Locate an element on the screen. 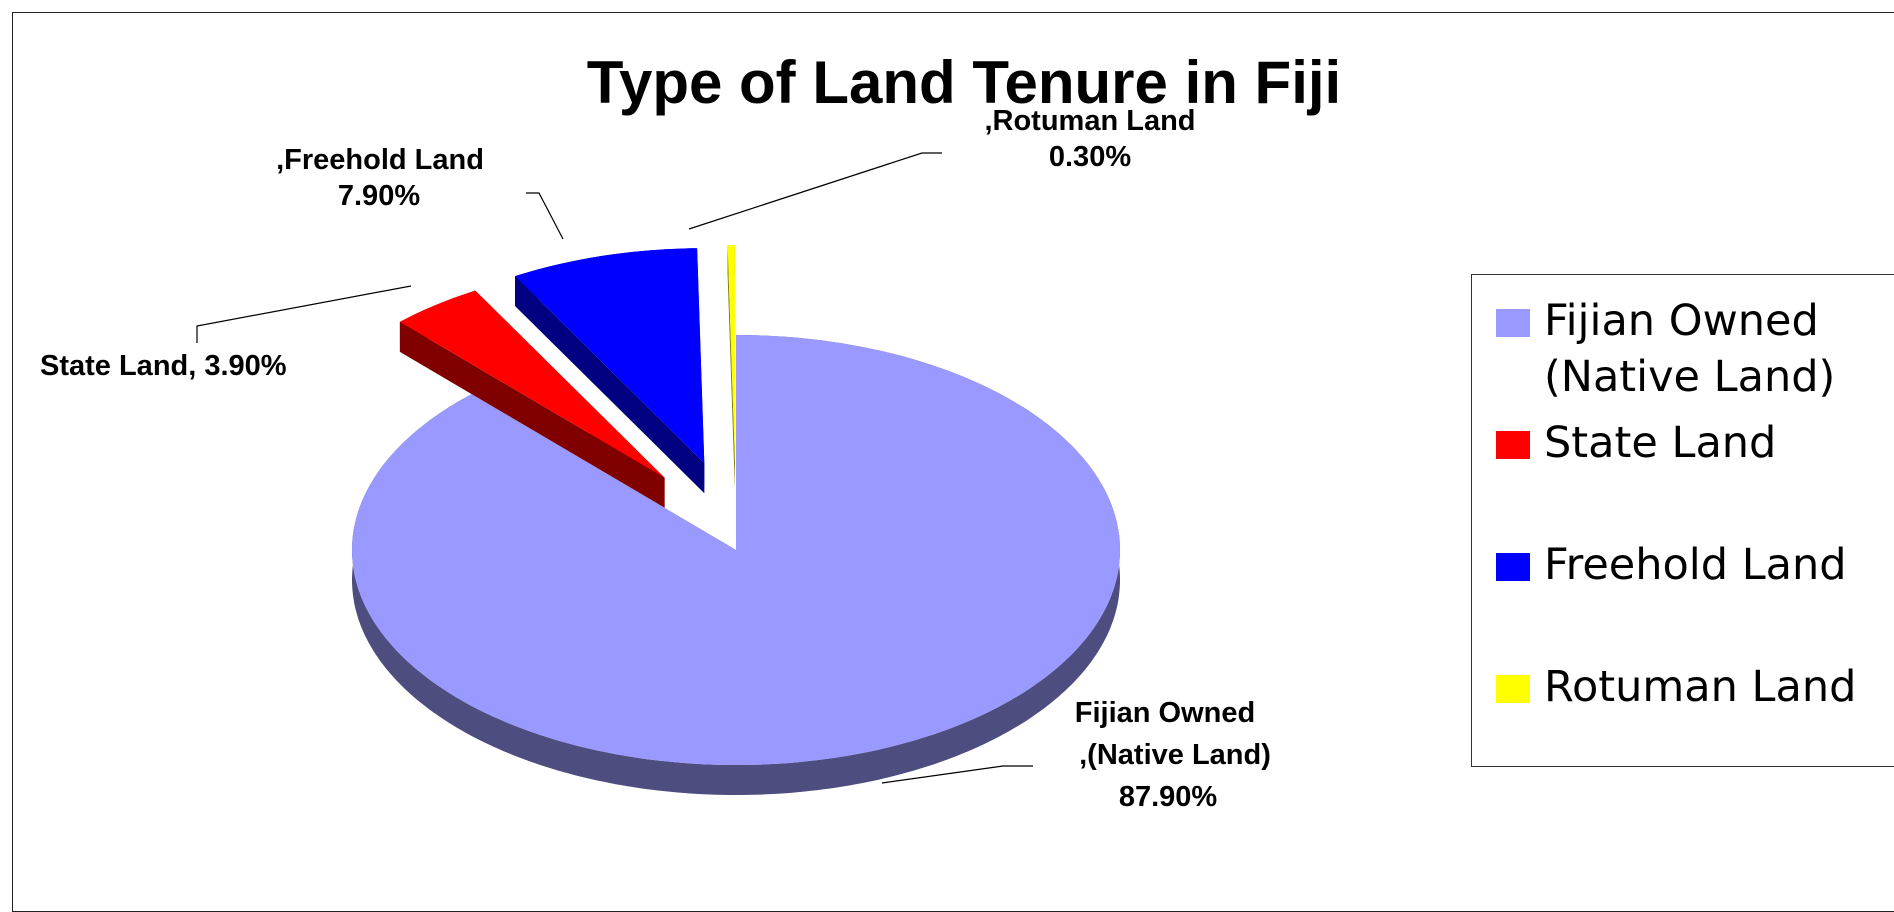  legend-item: Rotuman Land is located at coordinates (1689, 687).